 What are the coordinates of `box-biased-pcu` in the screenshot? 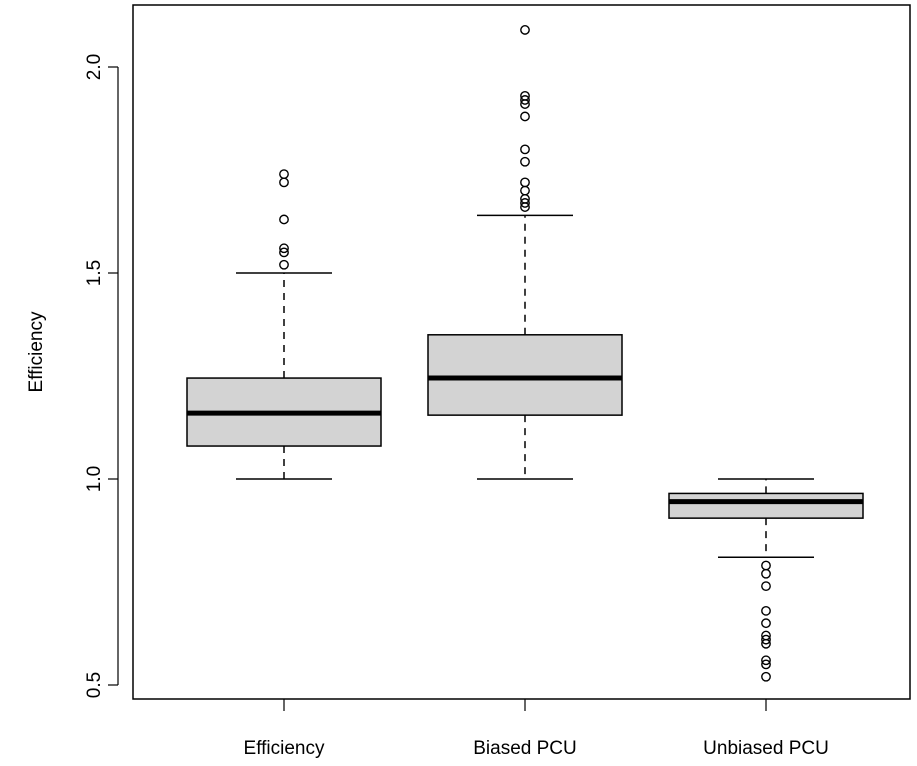 It's located at (525, 252).